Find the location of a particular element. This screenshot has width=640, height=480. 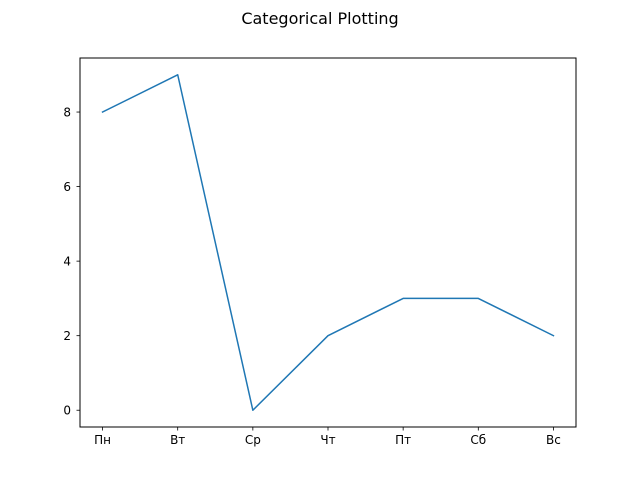

x-tick-label: Сб is located at coordinates (478, 440).